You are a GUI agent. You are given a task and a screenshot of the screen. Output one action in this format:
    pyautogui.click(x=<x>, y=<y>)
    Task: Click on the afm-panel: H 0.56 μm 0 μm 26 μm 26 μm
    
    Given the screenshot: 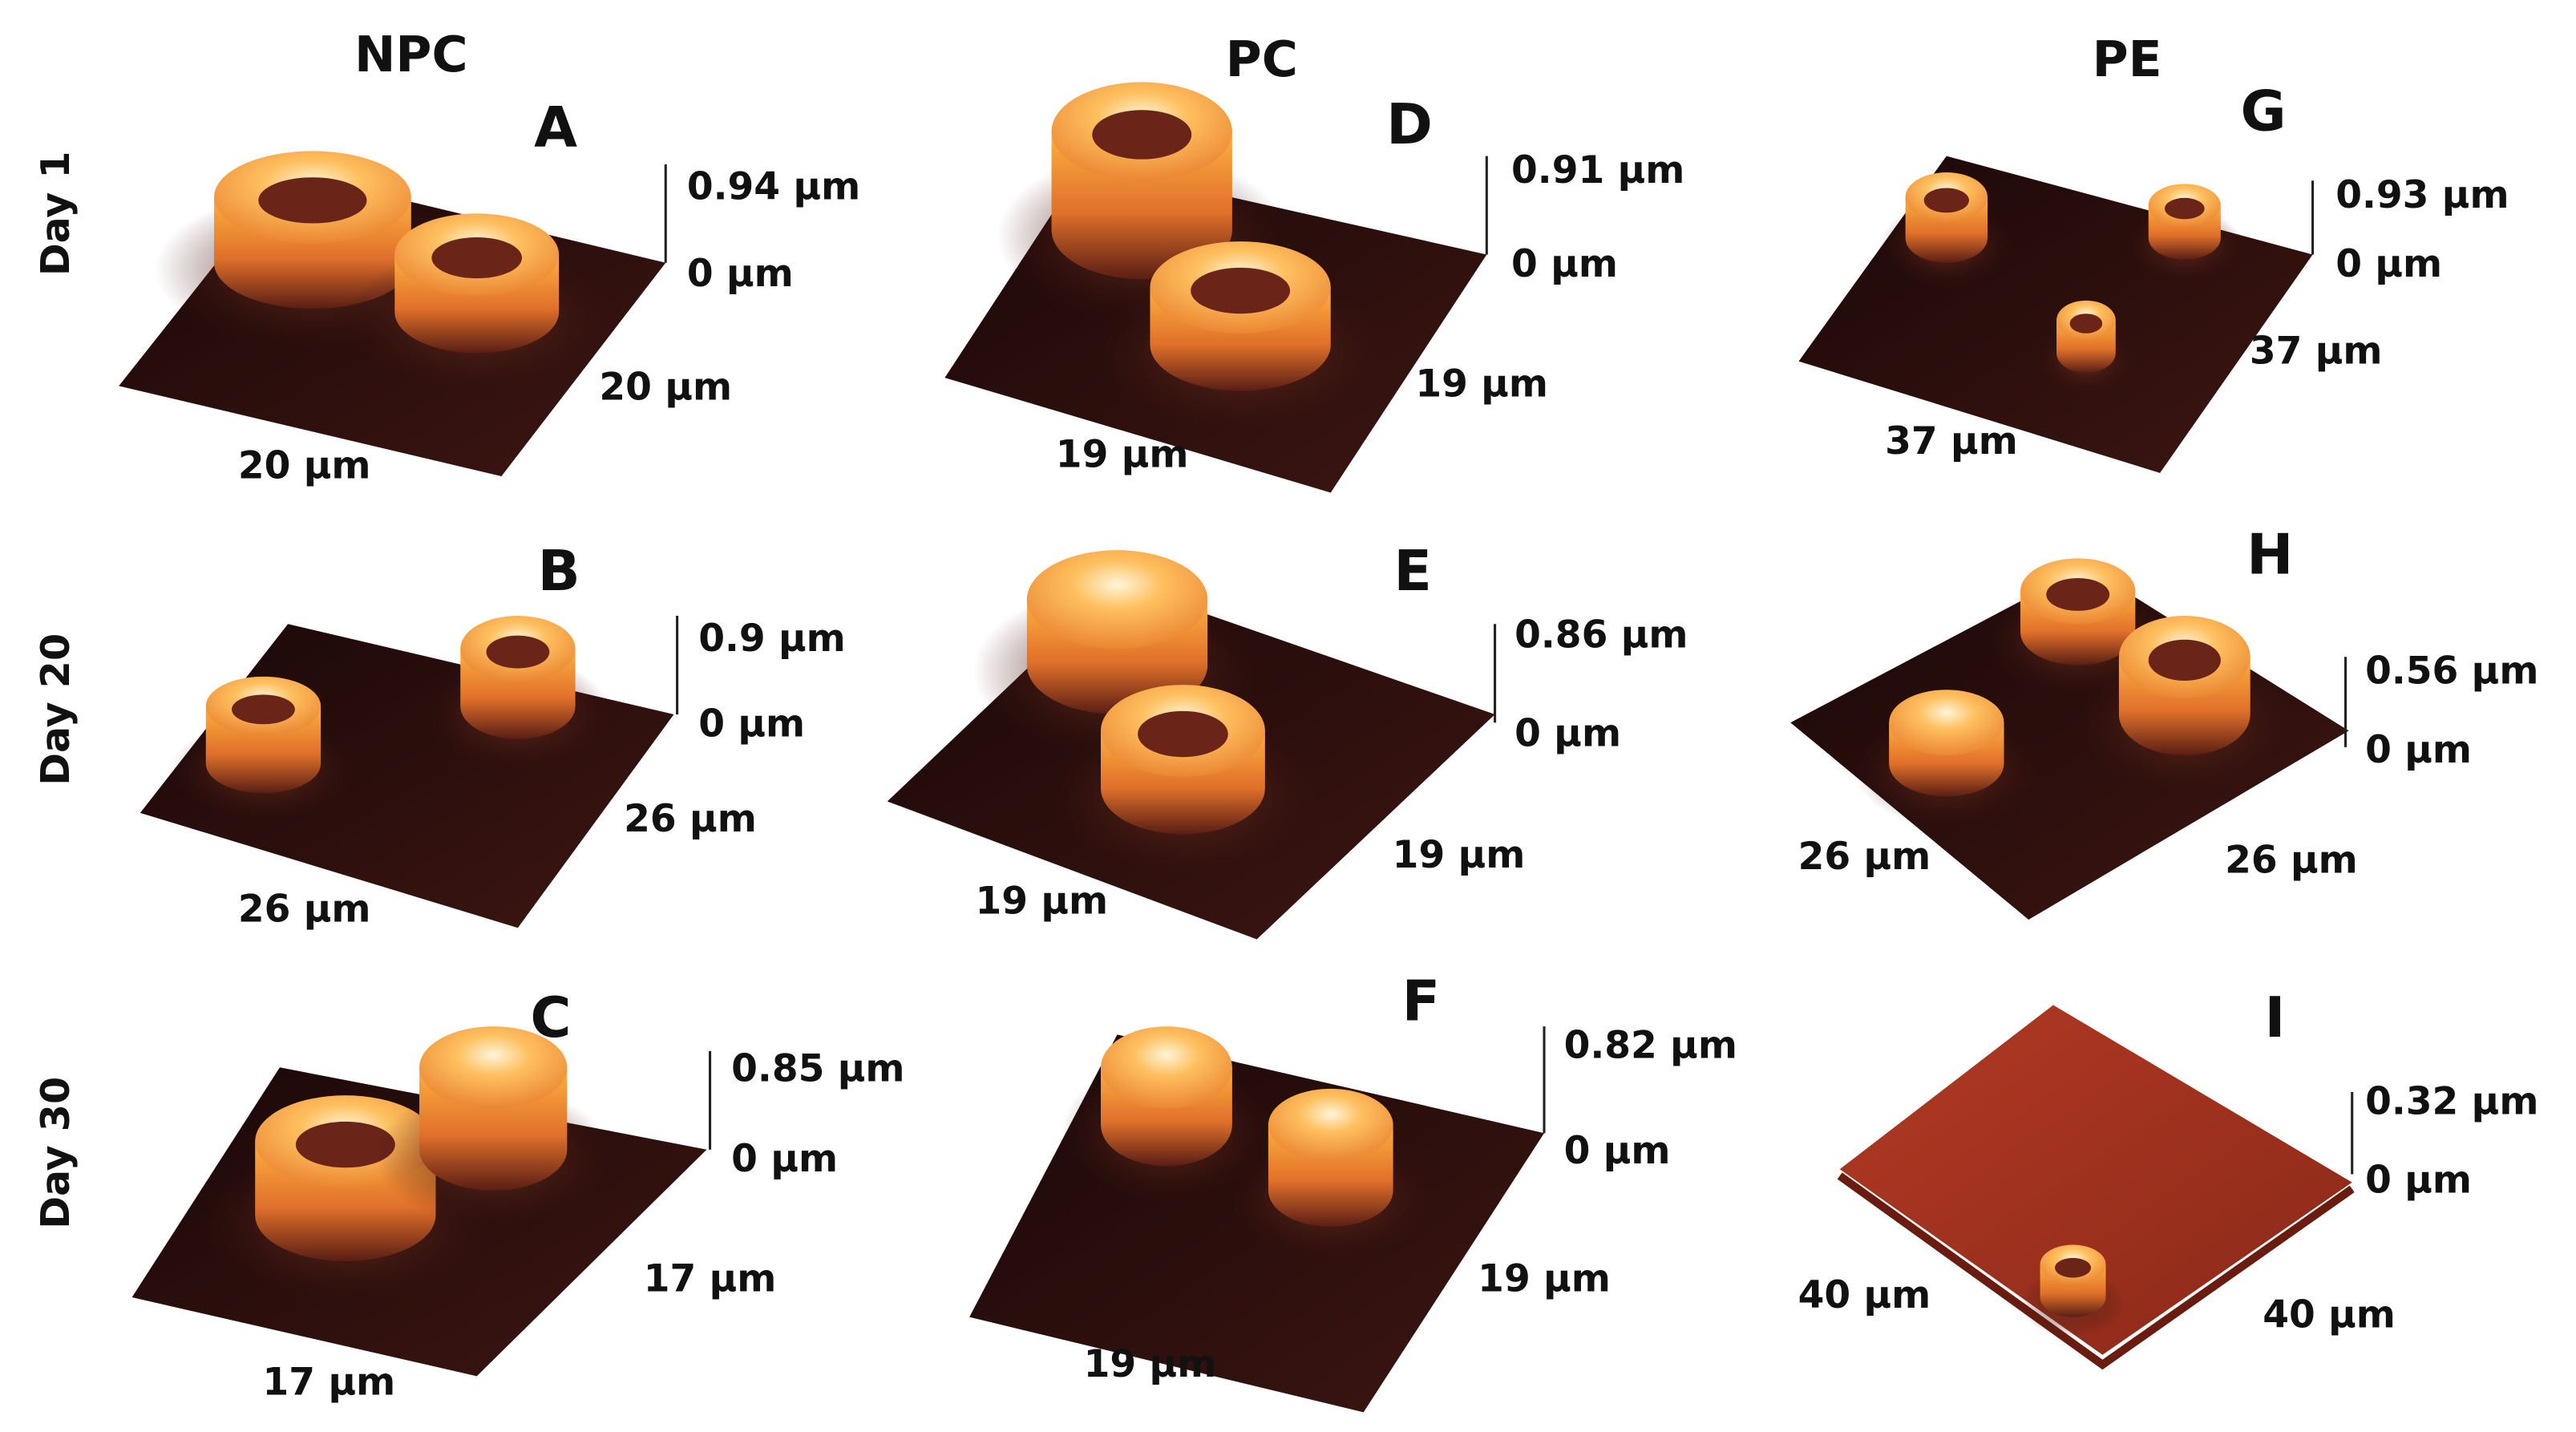 What is the action you would take?
    pyautogui.click(x=2164, y=721)
    